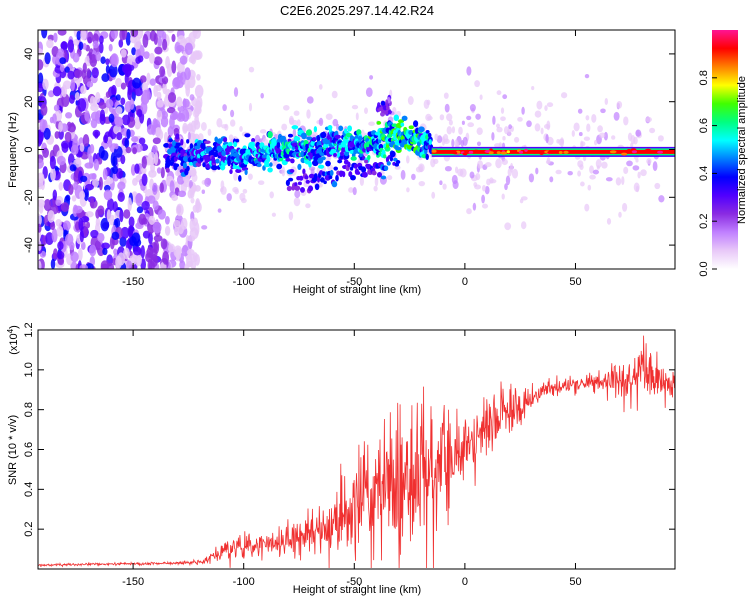 The image size is (750, 600). What do you see at coordinates (707, 173) in the screenshot?
I see `colorbar-ticks: 0.0 0.2 0.4 0.6 0.8` at bounding box center [707, 173].